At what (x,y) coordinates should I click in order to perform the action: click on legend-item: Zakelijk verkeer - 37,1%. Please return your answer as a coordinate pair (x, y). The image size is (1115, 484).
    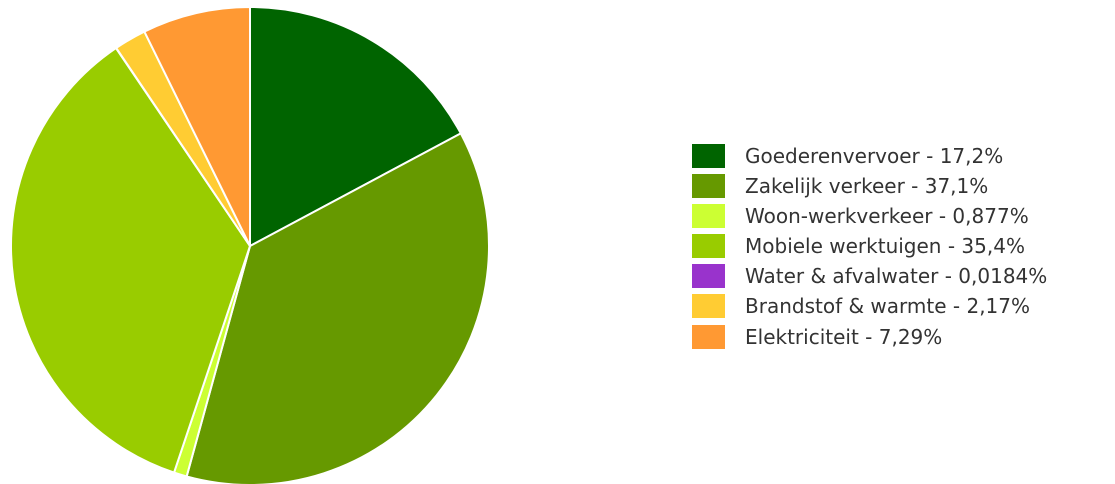
    Looking at the image, I should click on (902, 185).